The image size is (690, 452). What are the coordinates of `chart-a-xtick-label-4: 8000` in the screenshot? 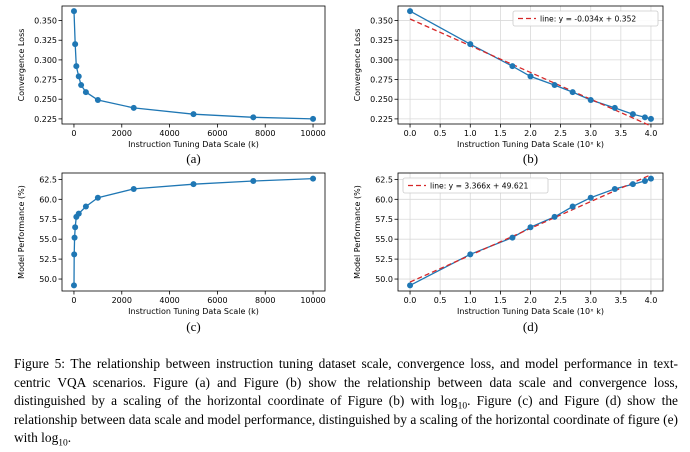 It's located at (265, 133).